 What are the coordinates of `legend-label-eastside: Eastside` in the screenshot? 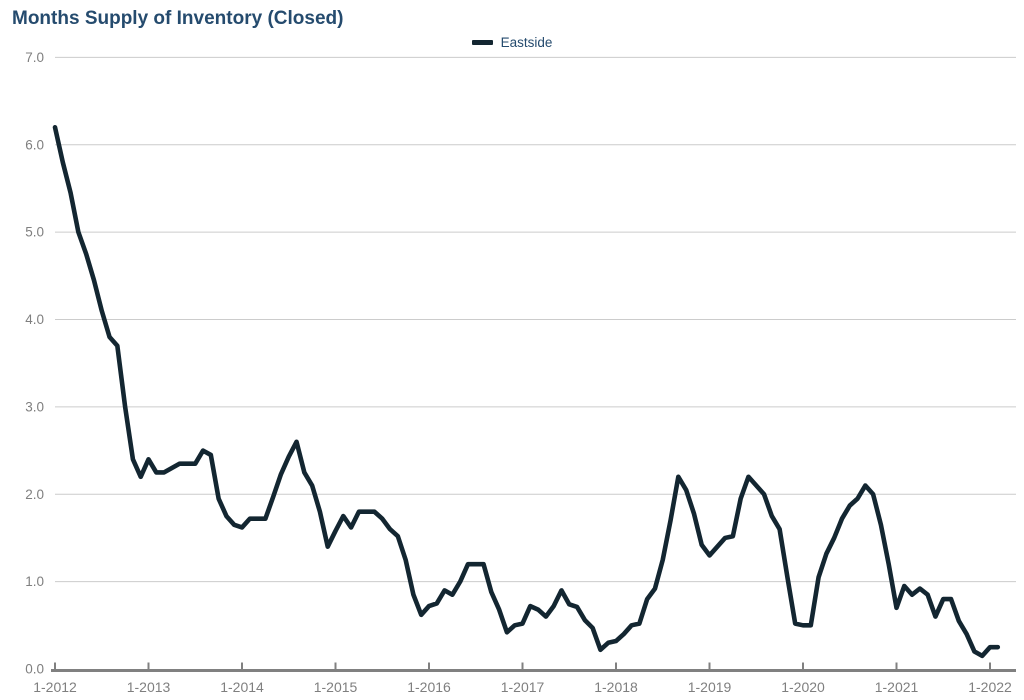 It's located at (526, 42).